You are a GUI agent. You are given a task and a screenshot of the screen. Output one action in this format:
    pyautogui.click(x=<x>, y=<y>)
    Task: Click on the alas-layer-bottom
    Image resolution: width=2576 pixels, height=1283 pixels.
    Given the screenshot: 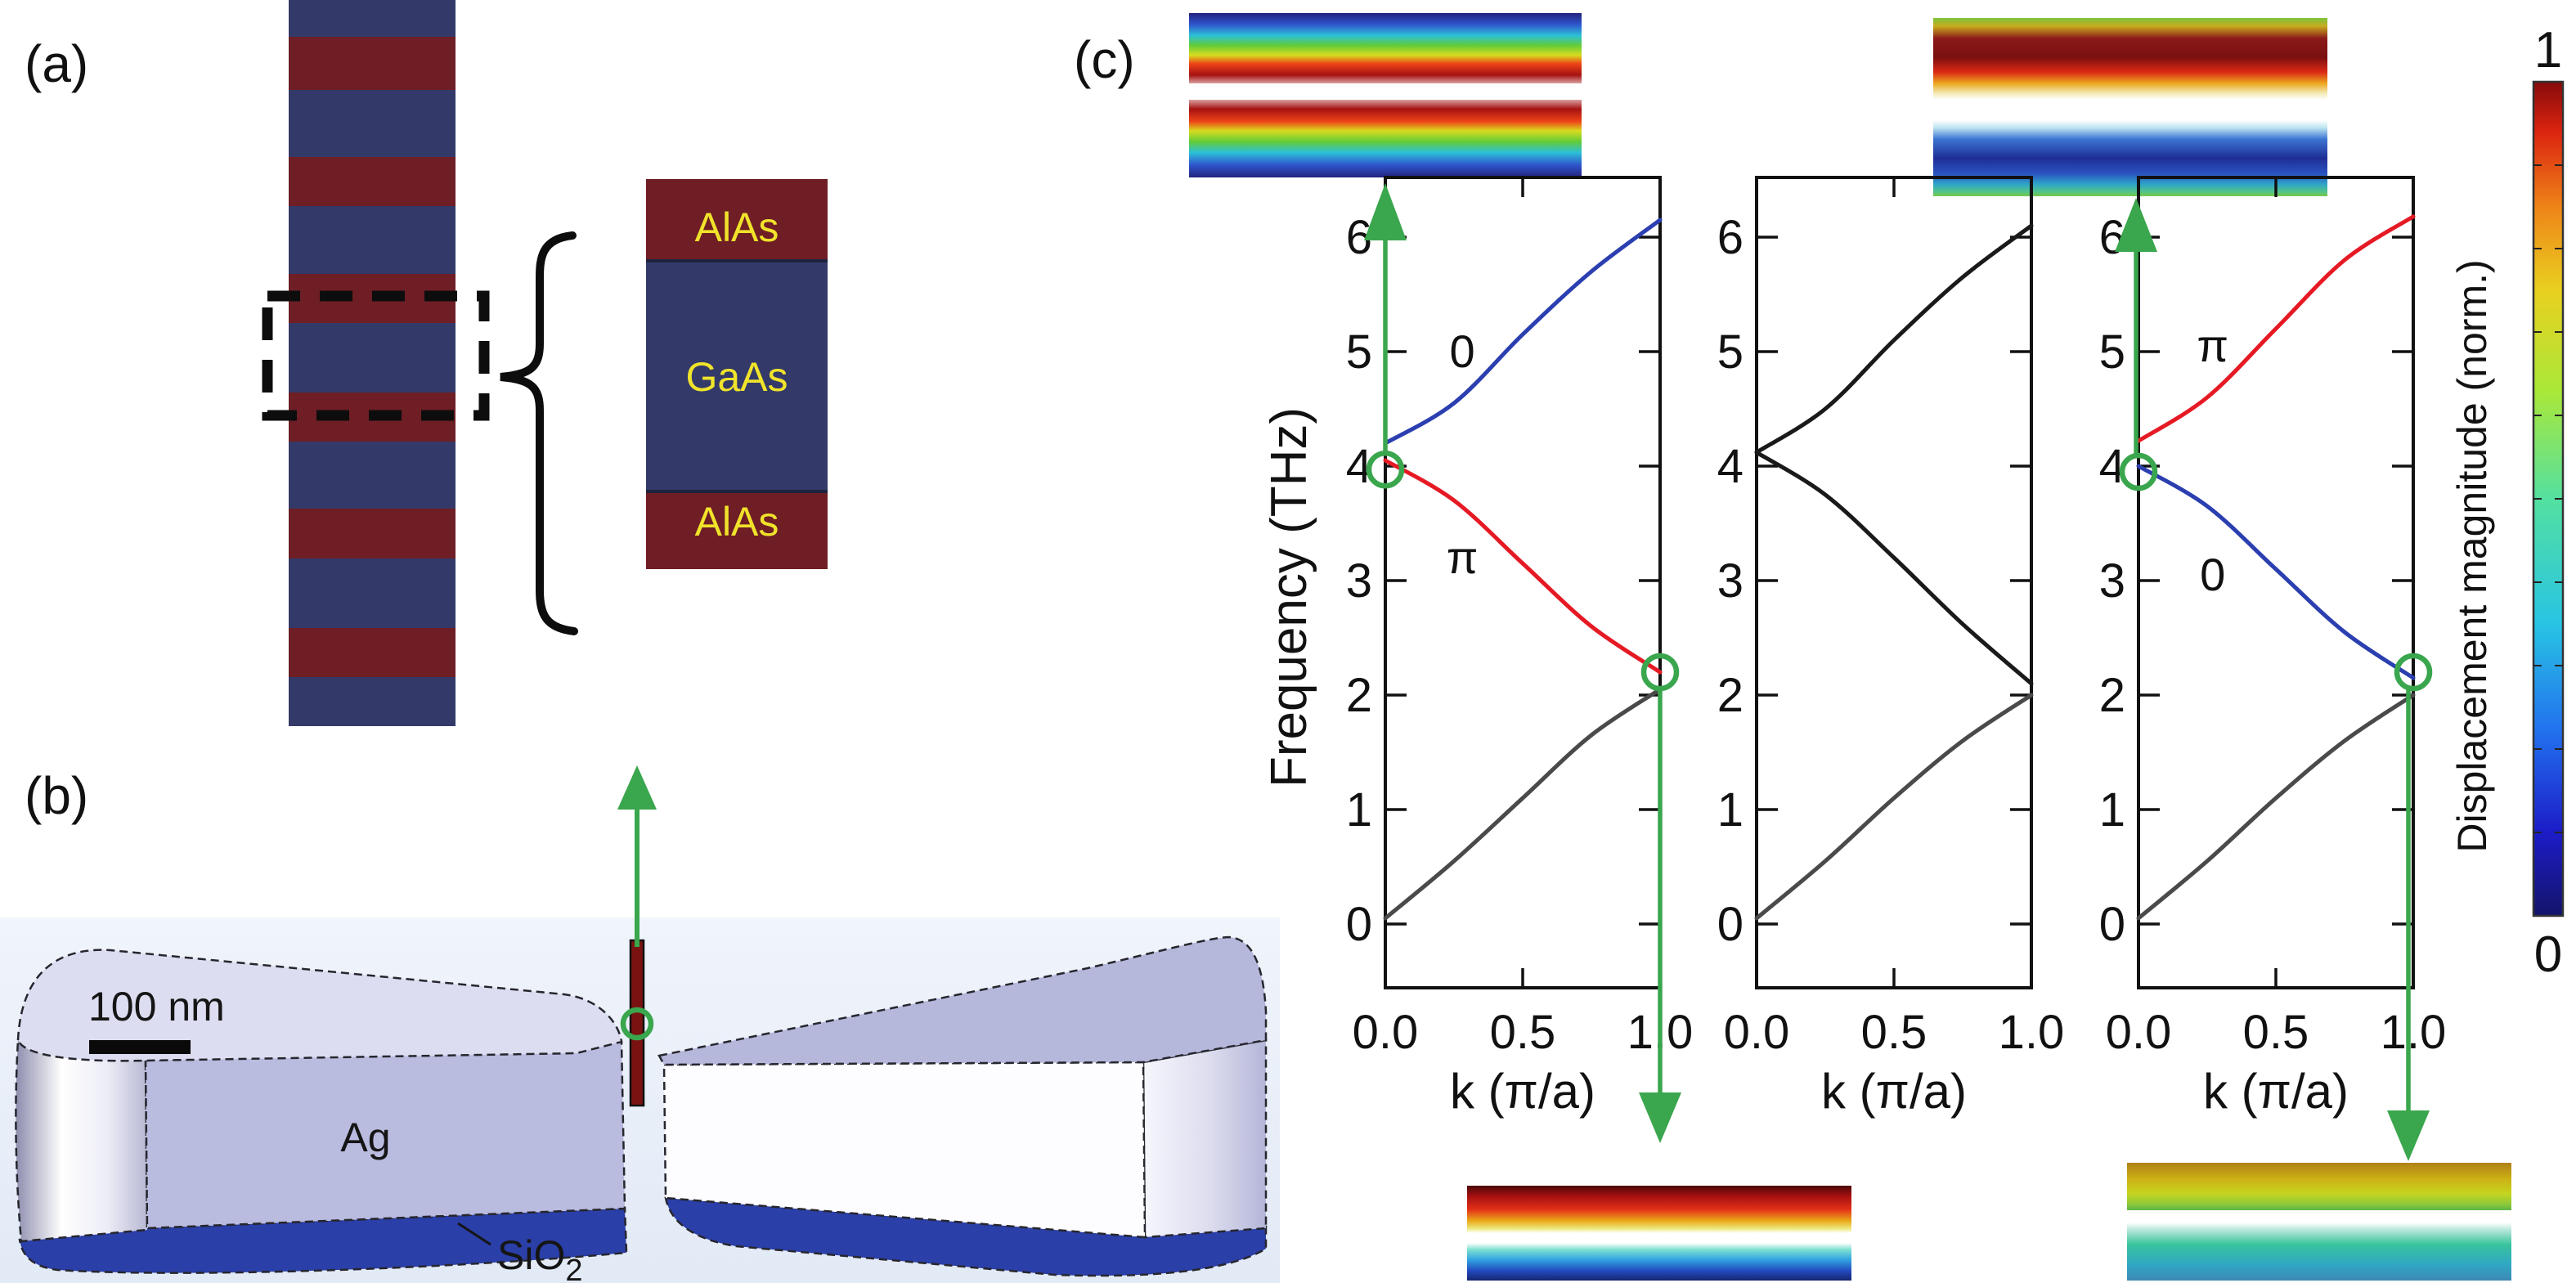 What is the action you would take?
    pyautogui.click(x=737, y=530)
    